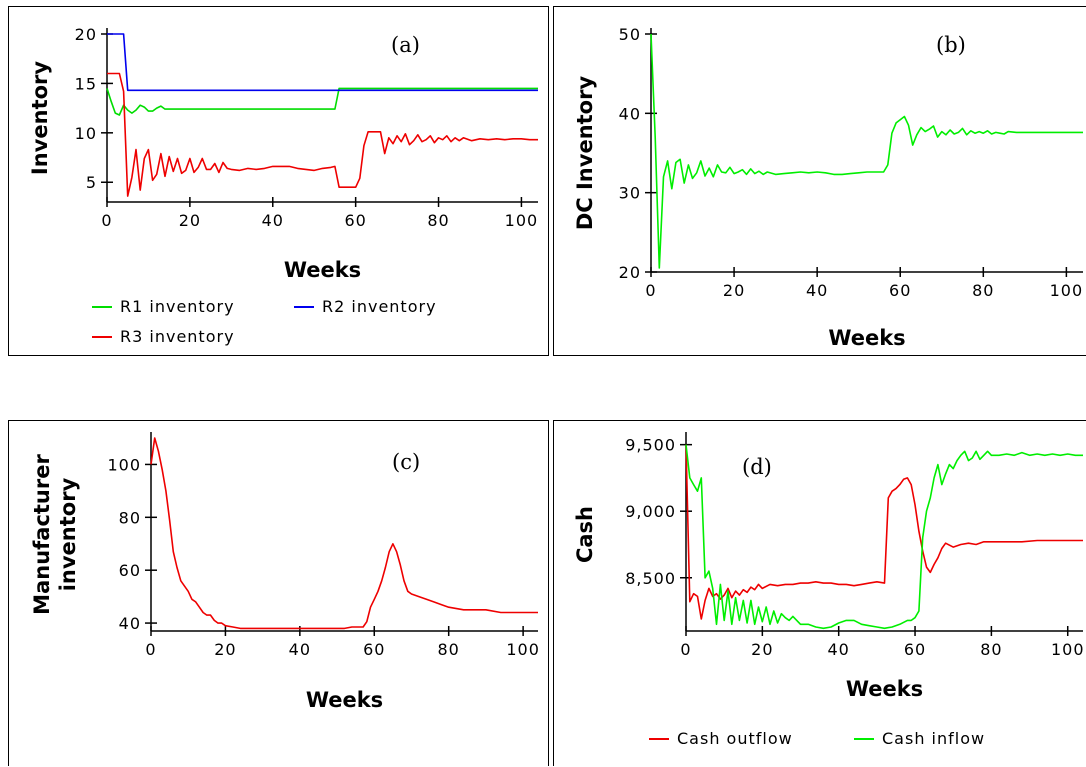 Image resolution: width=1086 pixels, height=767 pixels. Describe the element at coordinates (124, 464) in the screenshot. I see `y-tick-label: 100` at that location.